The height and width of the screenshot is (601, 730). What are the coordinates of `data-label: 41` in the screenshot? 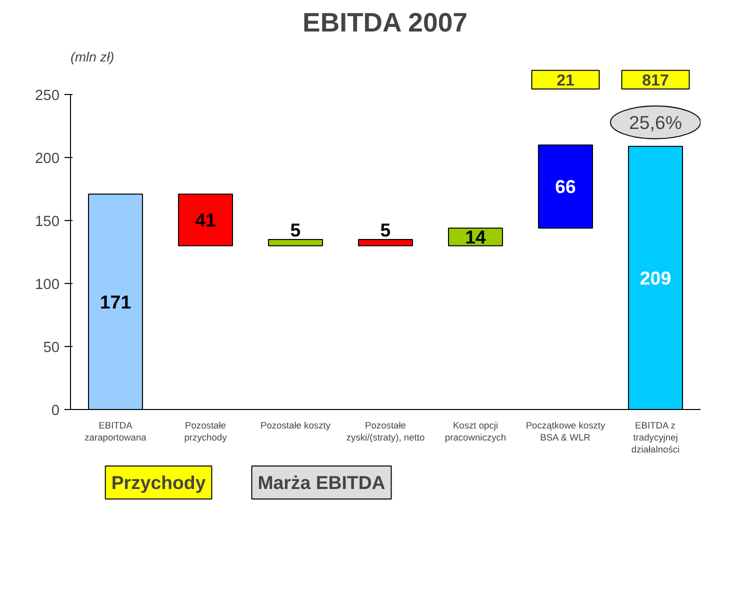 It's located at (205, 219).